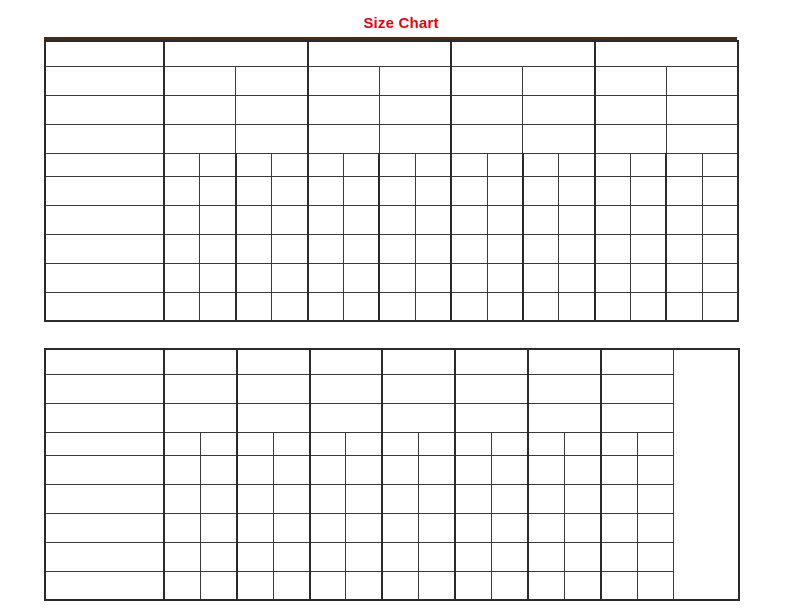 The image size is (802, 612). What do you see at coordinates (391, 585) in the screenshot?
I see `height-row` at bounding box center [391, 585].